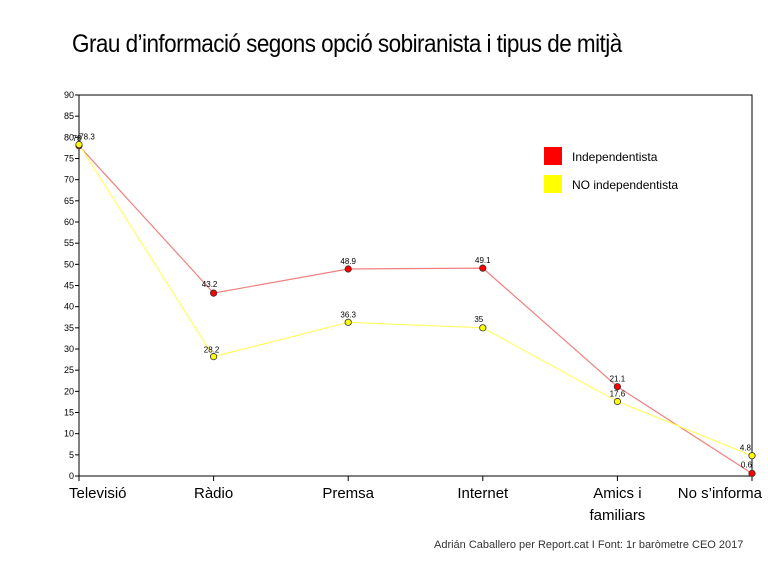 This screenshot has width=768, height=576. What do you see at coordinates (87, 137) in the screenshot?
I see `data-label-no-independentista: 78.3` at bounding box center [87, 137].